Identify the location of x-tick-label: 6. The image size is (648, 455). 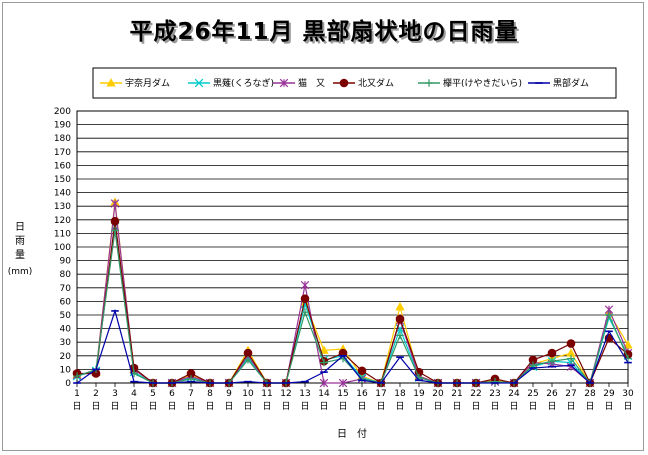
(172, 394).